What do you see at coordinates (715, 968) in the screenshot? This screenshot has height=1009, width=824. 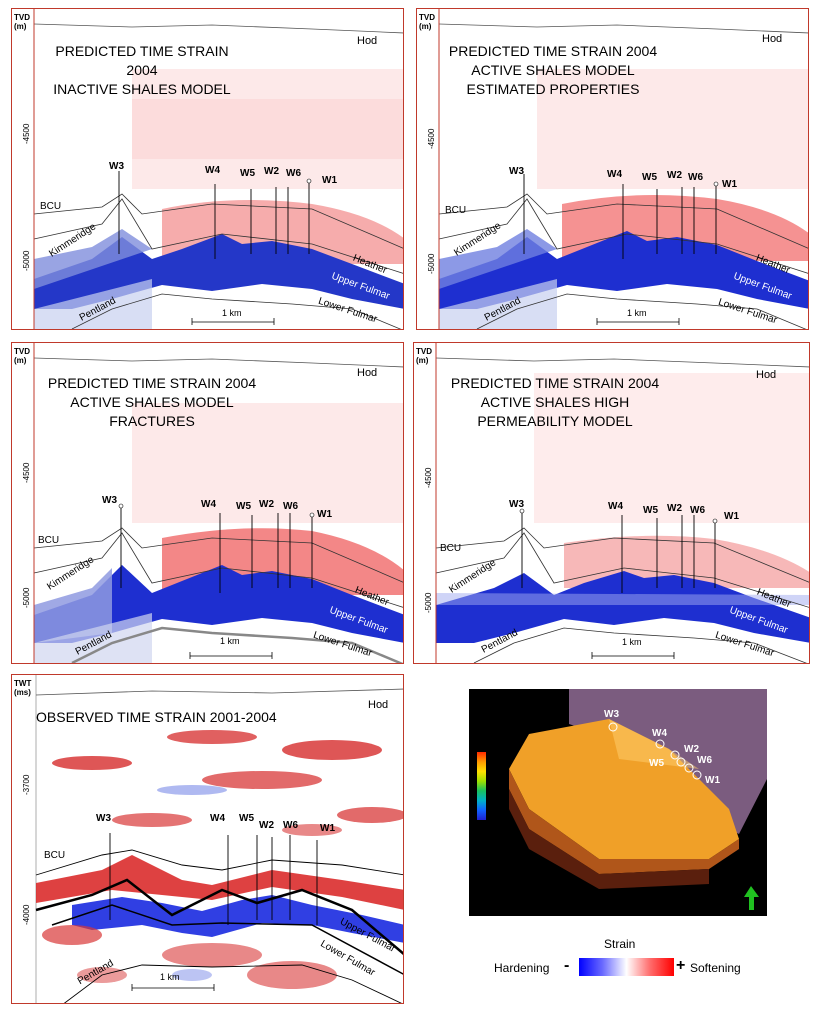 I see `legend-right-label: Softening` at bounding box center [715, 968].